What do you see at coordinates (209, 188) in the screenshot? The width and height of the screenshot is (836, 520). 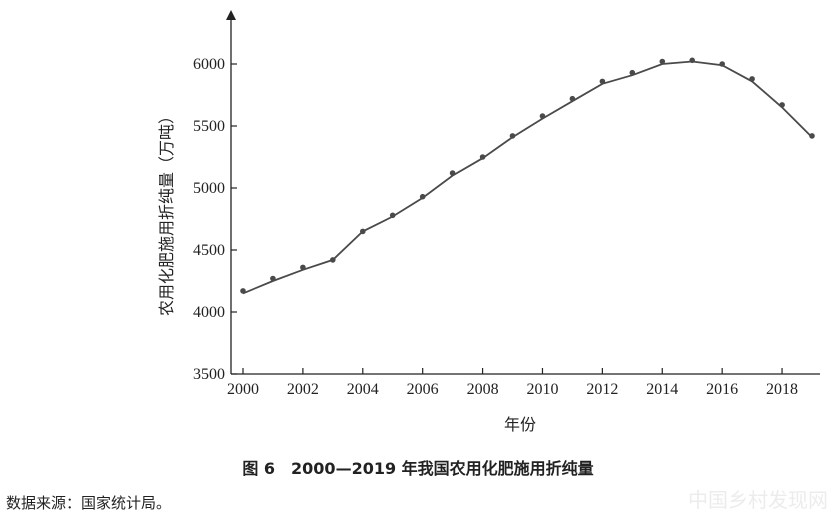 I see `y-tick-label: 5000` at bounding box center [209, 188].